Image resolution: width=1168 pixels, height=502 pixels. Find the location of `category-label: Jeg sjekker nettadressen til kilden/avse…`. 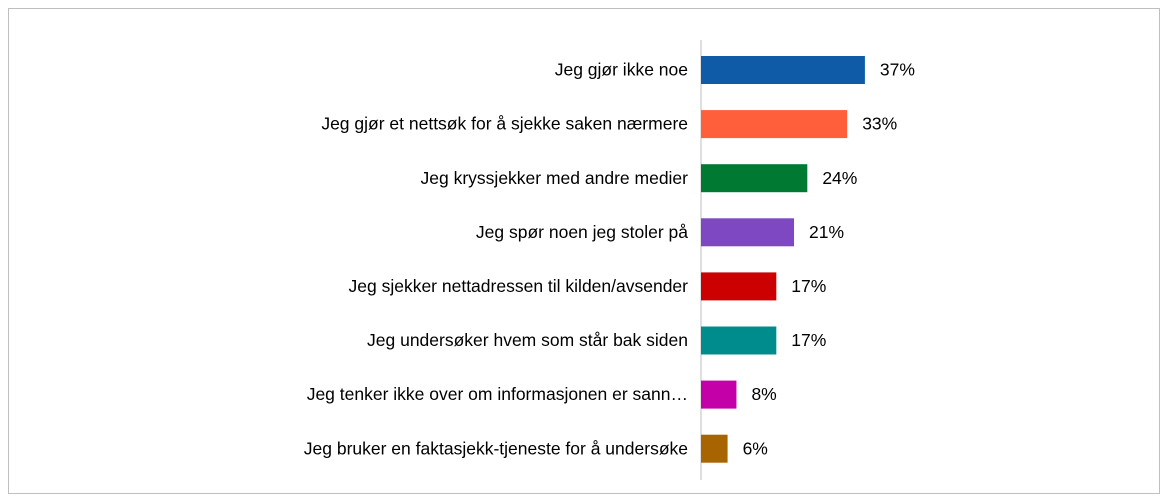

category-label: Jeg sjekker nettadressen til kilden/avse… is located at coordinates (519, 286).